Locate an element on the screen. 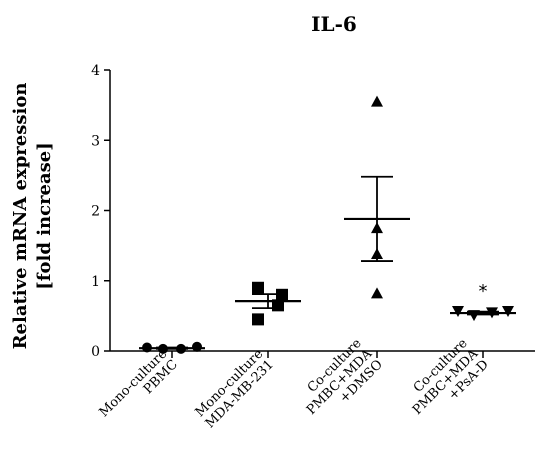 The width and height of the screenshot is (550, 474). y-axis-label-line-2: [fold increase] is located at coordinates (44, 216).